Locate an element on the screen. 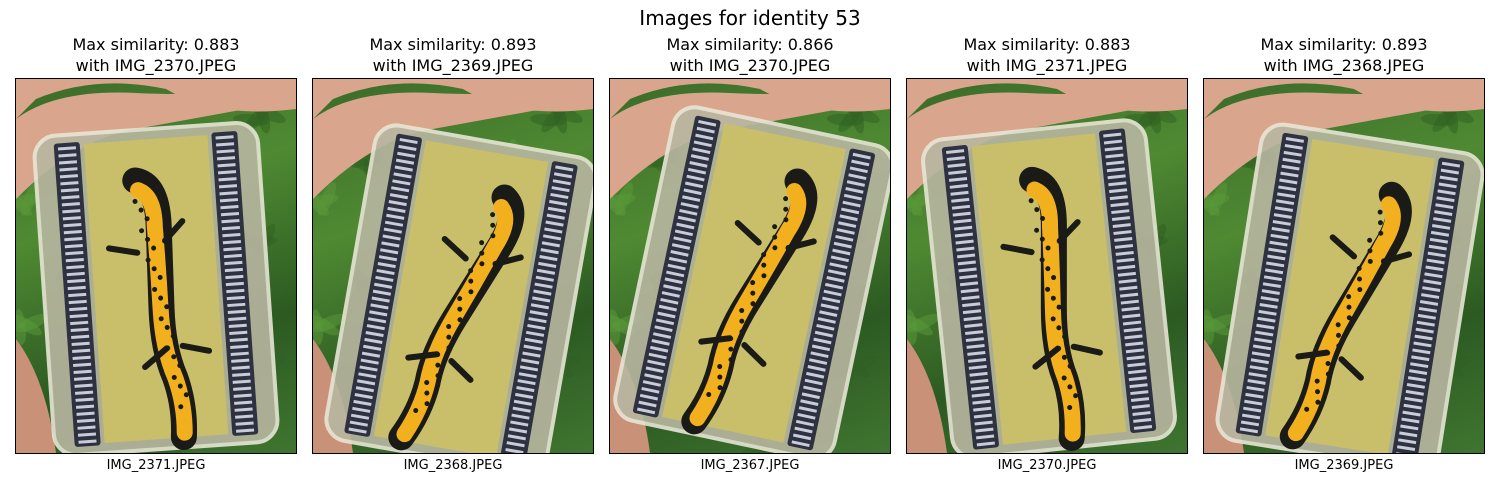  panel-title: Max similarity: 0.866 with IMG_2370.JPEG is located at coordinates (750, 56).